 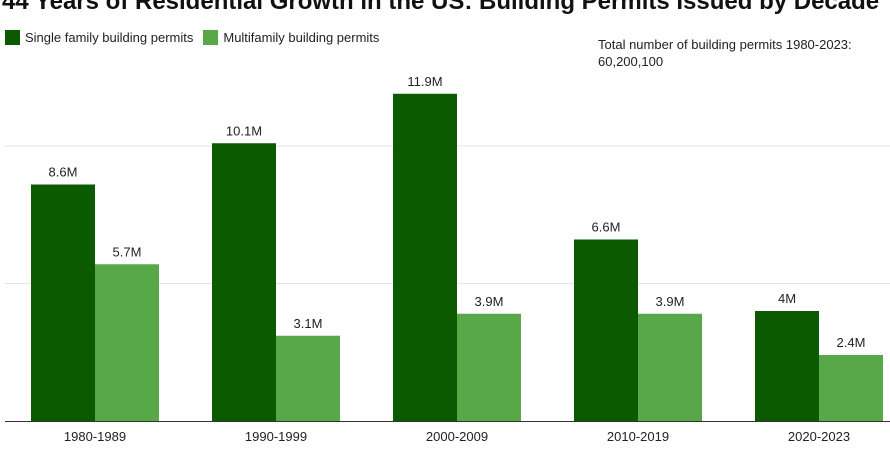 I want to click on bar-multifamily-2000-2009, so click(x=489, y=367).